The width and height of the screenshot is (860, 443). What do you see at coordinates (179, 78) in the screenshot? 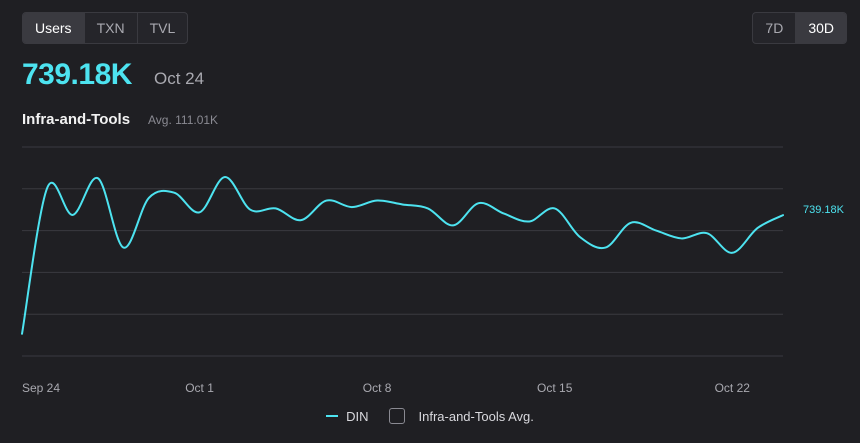
I see `headline-date: Oct 24` at bounding box center [179, 78].